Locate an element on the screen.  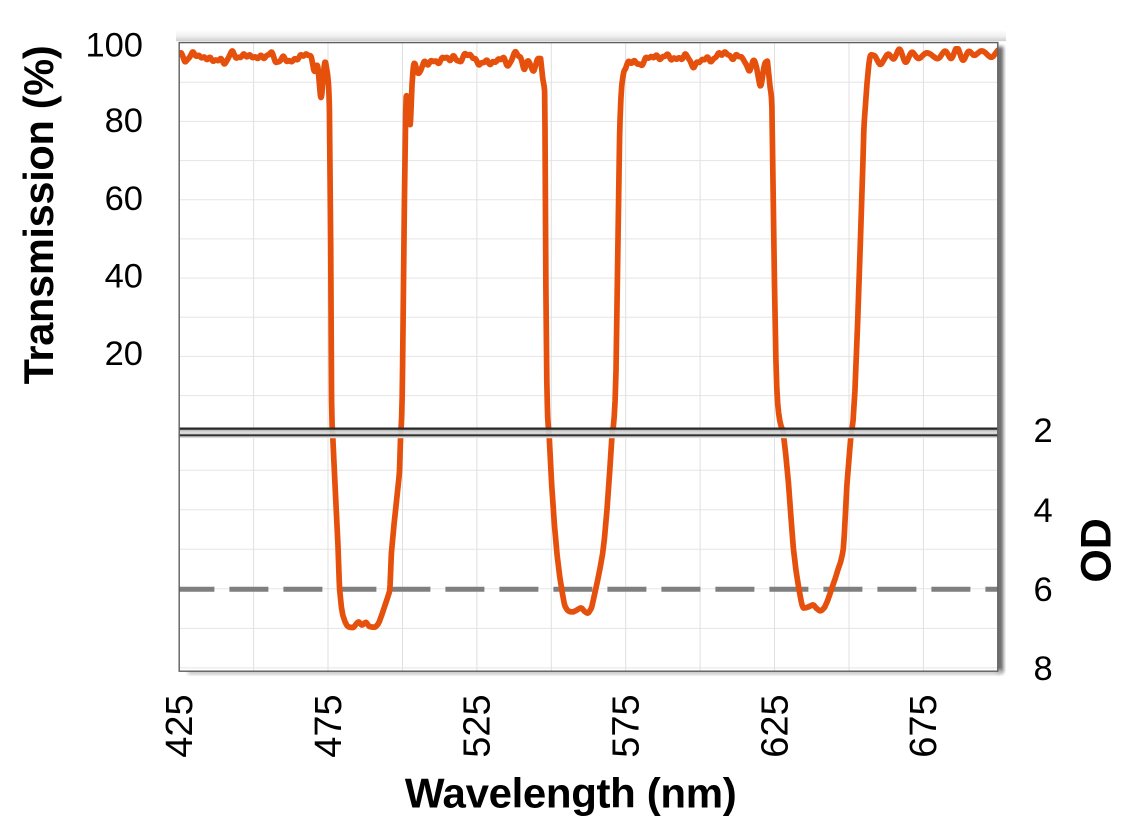
svg-text: Transmission (%) is located at coordinates (38, 215).